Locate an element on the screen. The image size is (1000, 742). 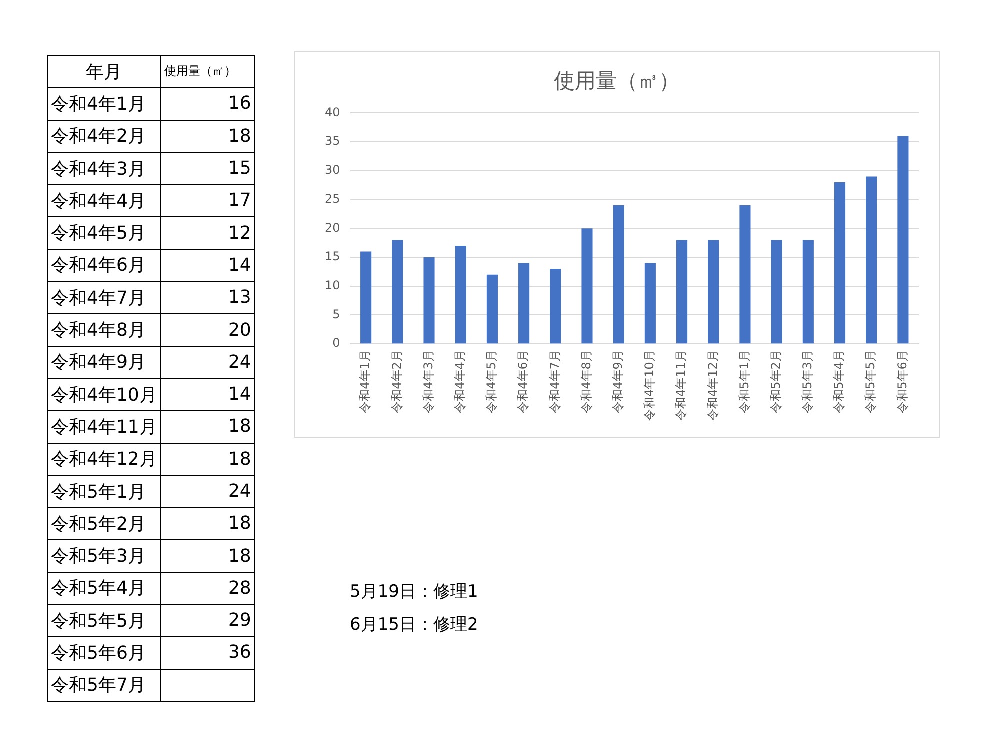
x-tick-label: 令和5年1月 is located at coordinates (744, 382).